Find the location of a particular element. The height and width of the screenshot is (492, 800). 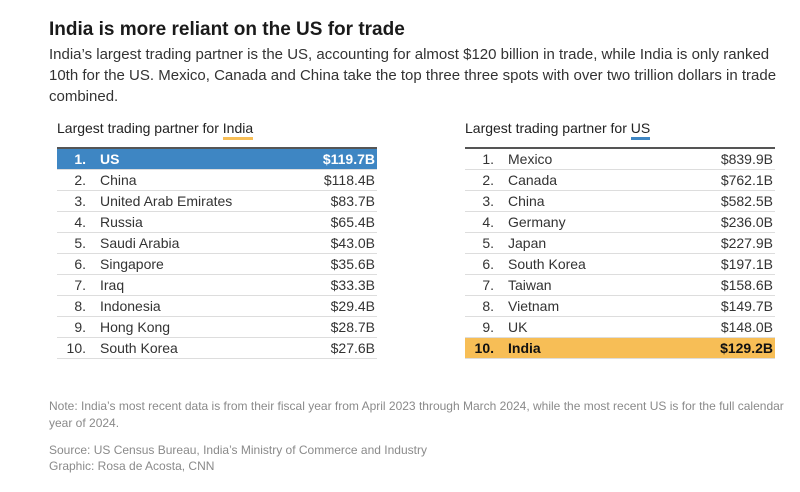

trade-value: $158.6B is located at coordinates (746, 285).